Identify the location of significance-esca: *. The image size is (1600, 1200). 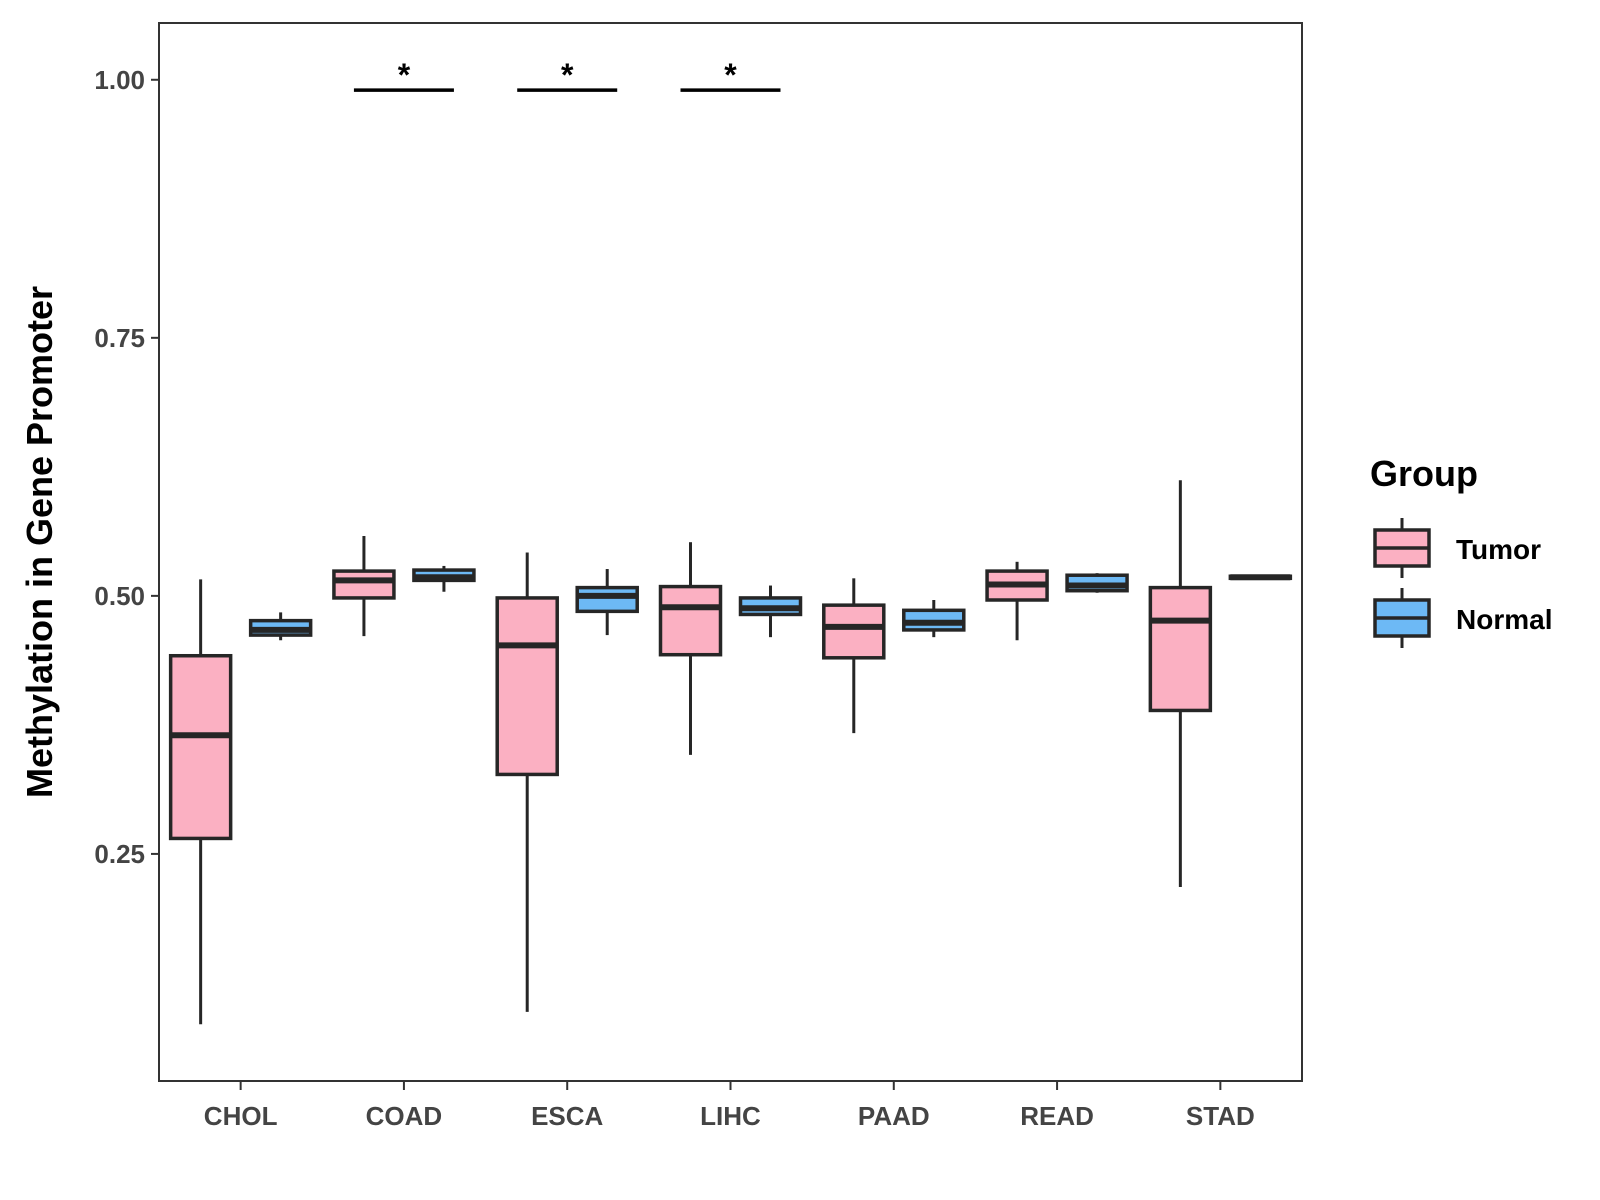
(567, 75).